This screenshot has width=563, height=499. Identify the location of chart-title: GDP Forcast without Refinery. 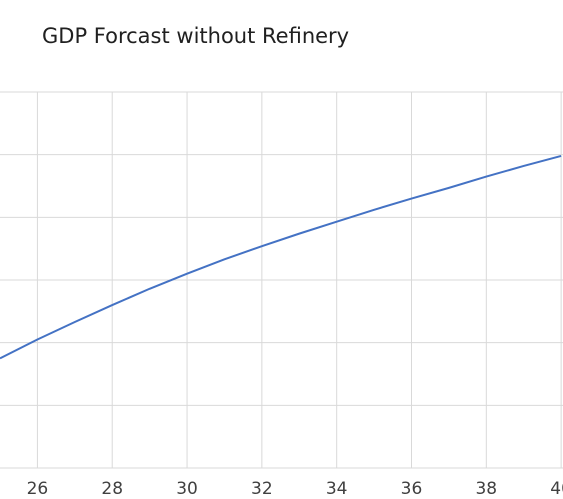
(195, 36).